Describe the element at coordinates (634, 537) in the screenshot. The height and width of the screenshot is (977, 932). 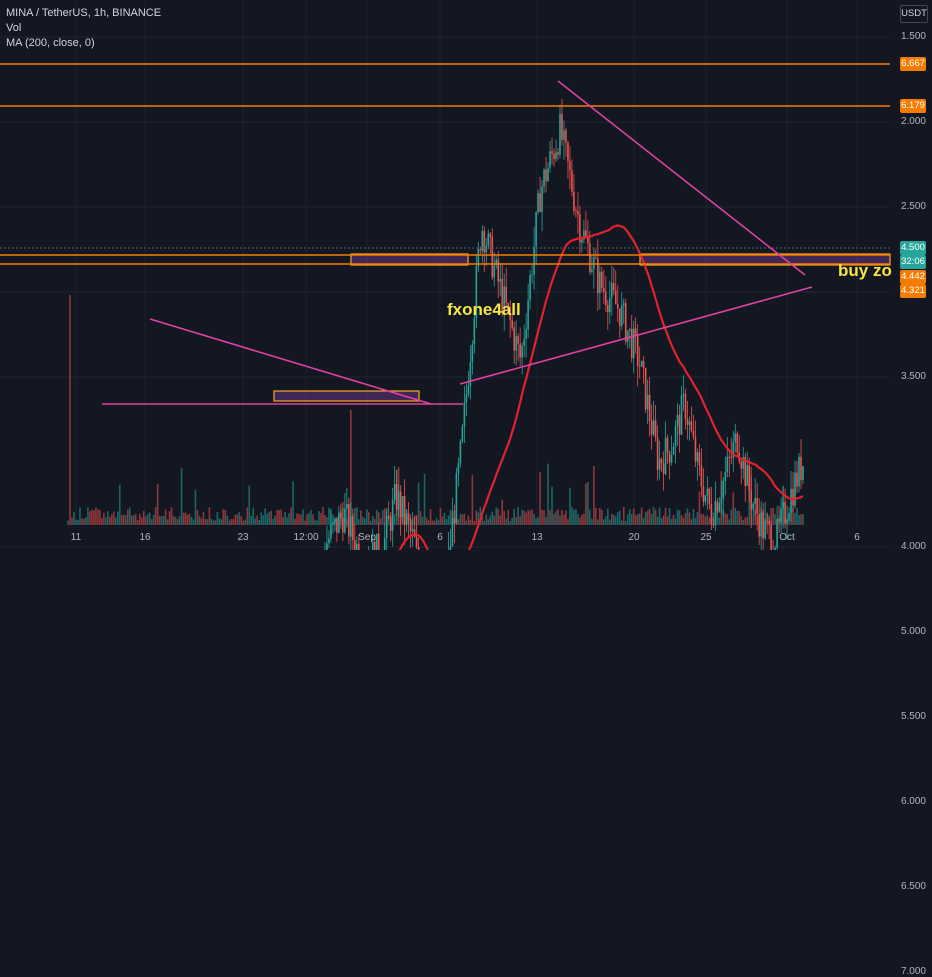
I see `time-axis-tick: 20` at that location.